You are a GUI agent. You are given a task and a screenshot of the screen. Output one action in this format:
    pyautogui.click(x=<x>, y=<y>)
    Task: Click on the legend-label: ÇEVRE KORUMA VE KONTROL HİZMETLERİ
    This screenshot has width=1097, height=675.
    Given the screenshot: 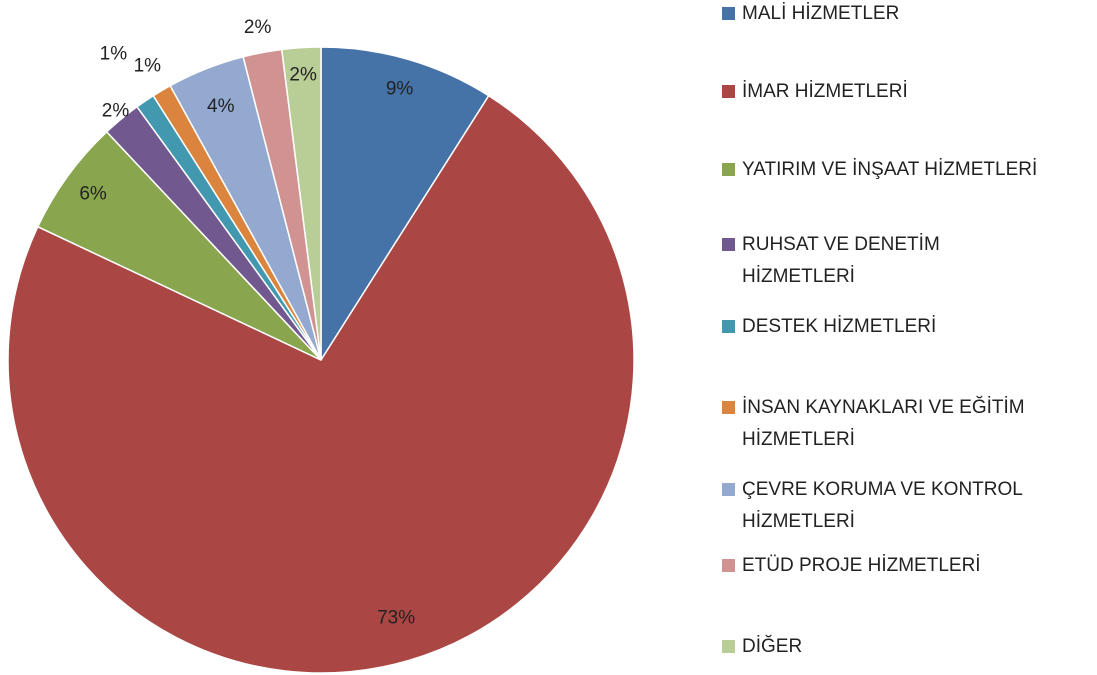 What is the action you would take?
    pyautogui.click(x=882, y=505)
    